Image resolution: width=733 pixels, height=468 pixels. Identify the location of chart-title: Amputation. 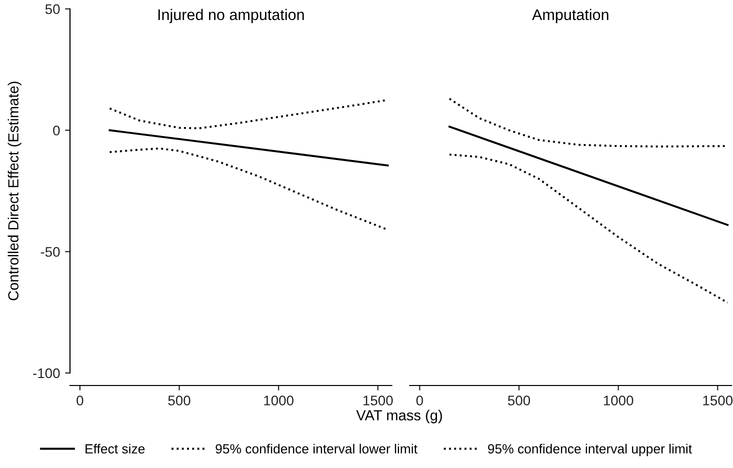
(570, 16).